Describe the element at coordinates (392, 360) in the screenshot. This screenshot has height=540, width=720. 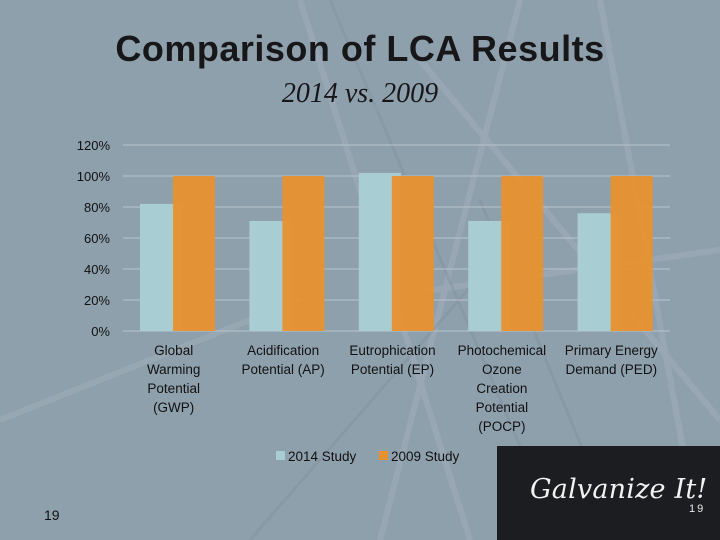
I see `x-tick-label: Eutrophication Potential (EP)` at that location.